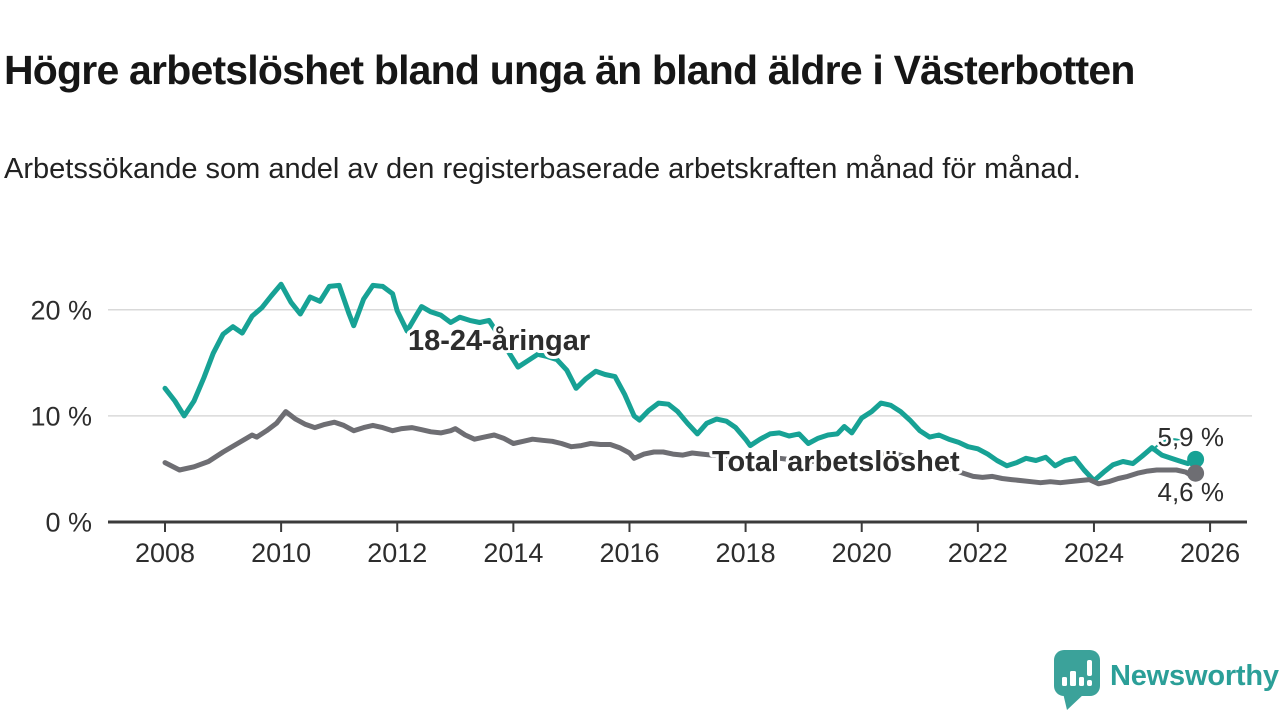 This screenshot has height=720, width=1280. What do you see at coordinates (513, 553) in the screenshot?
I see `x-tick-label-2014: 2014` at bounding box center [513, 553].